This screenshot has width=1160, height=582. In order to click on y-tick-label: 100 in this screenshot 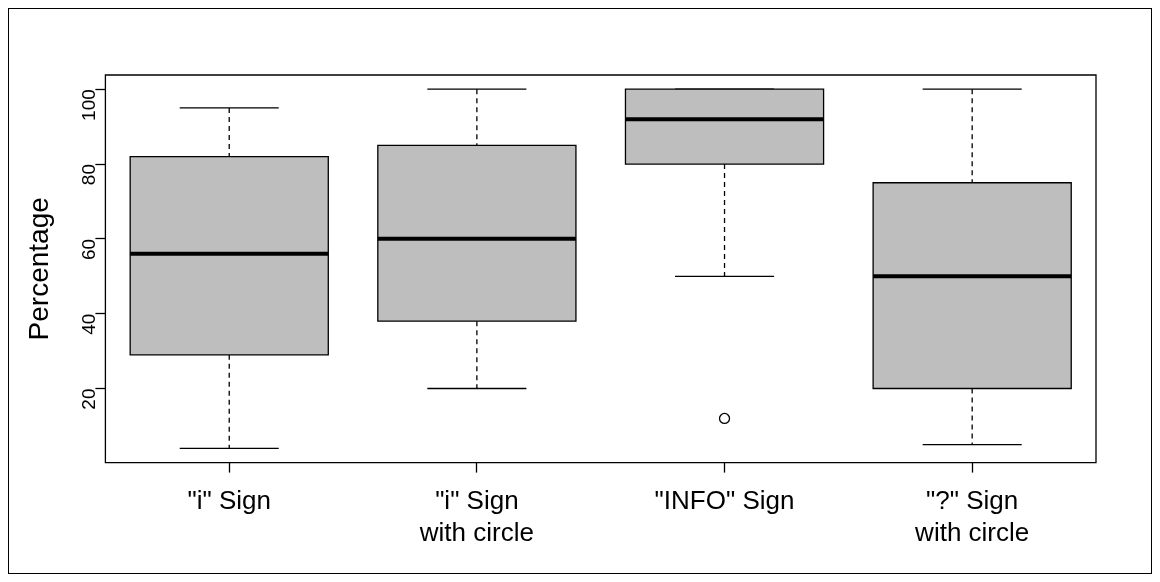, I will do `click(88, 105)`.